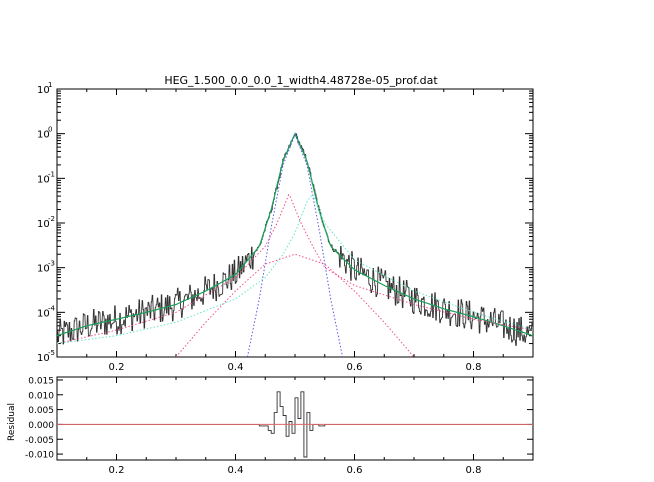  Describe the element at coordinates (41, 381) in the screenshot. I see `y-tick-label: 0.015` at that location.